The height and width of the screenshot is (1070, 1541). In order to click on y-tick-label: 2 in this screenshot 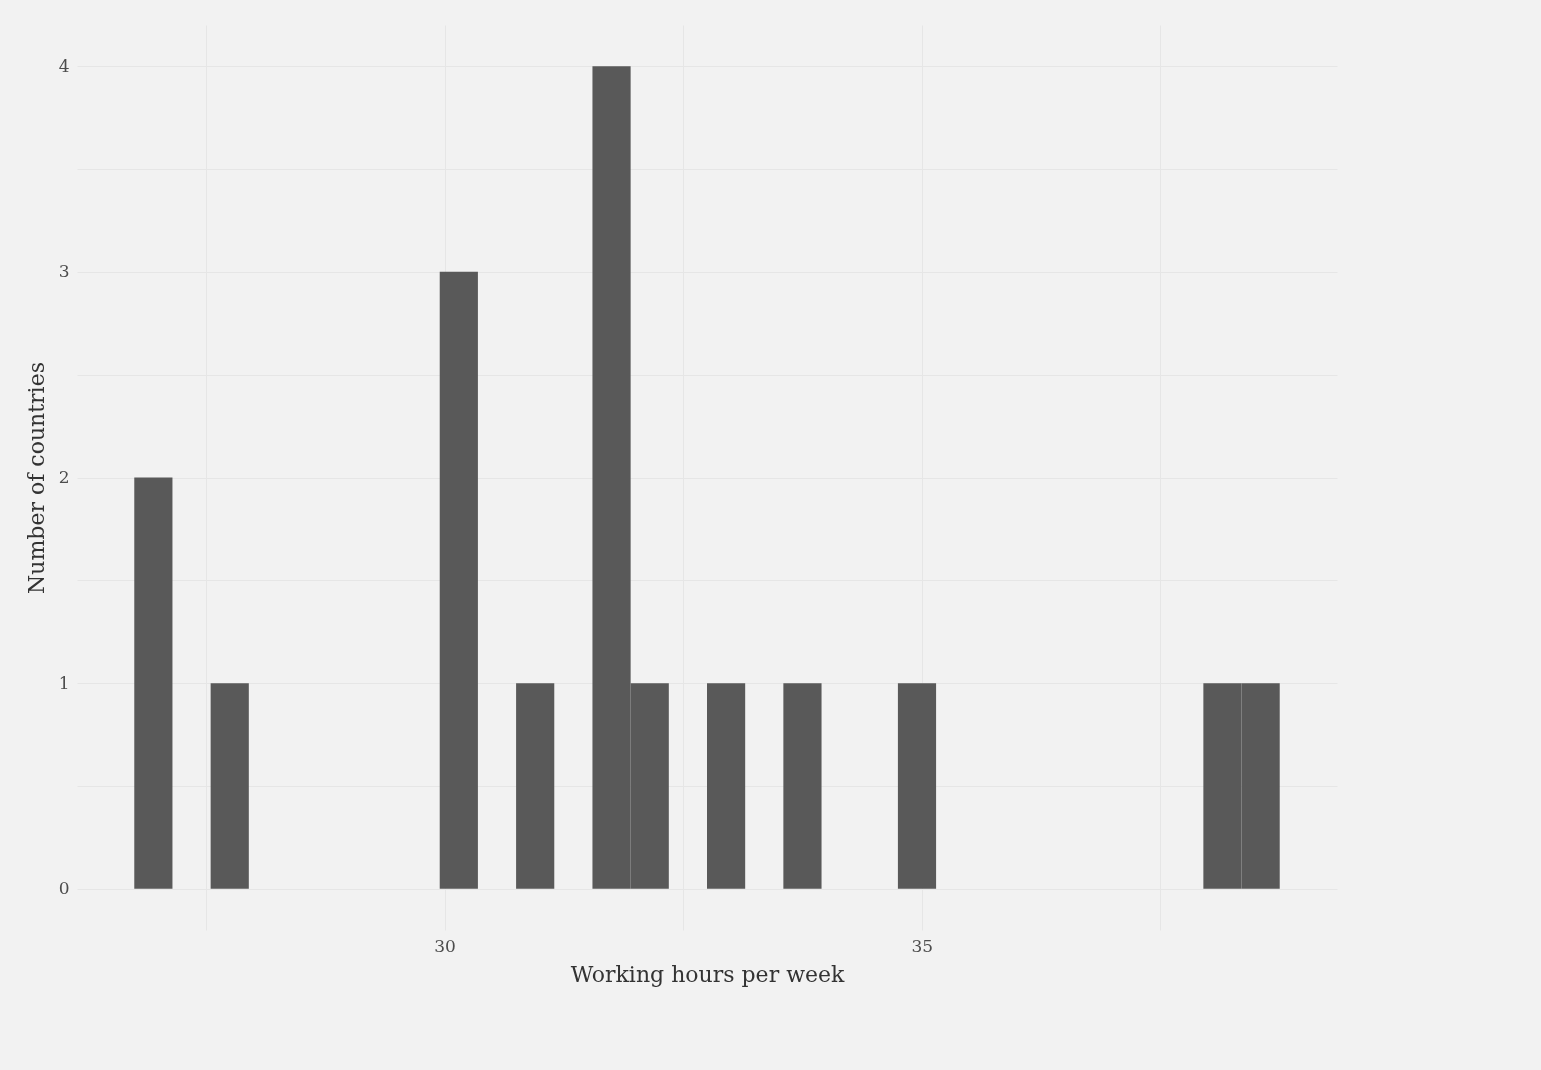, I will do `click(64, 477)`.